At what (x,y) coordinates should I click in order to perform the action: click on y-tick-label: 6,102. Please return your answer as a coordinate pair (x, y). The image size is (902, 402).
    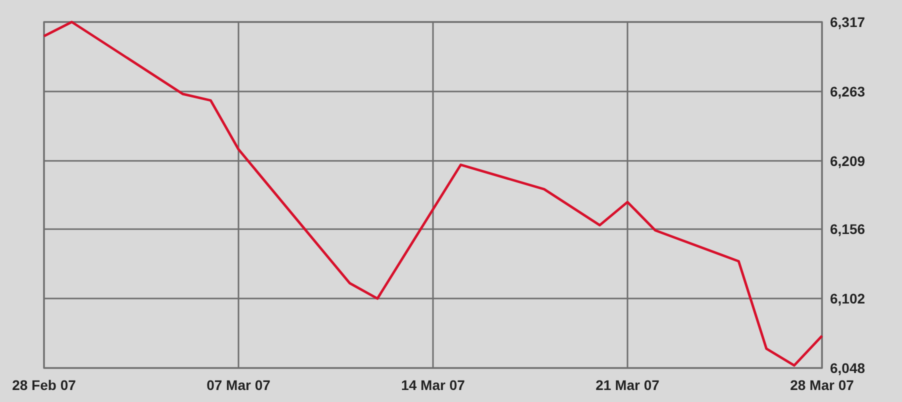
    Looking at the image, I should click on (848, 298).